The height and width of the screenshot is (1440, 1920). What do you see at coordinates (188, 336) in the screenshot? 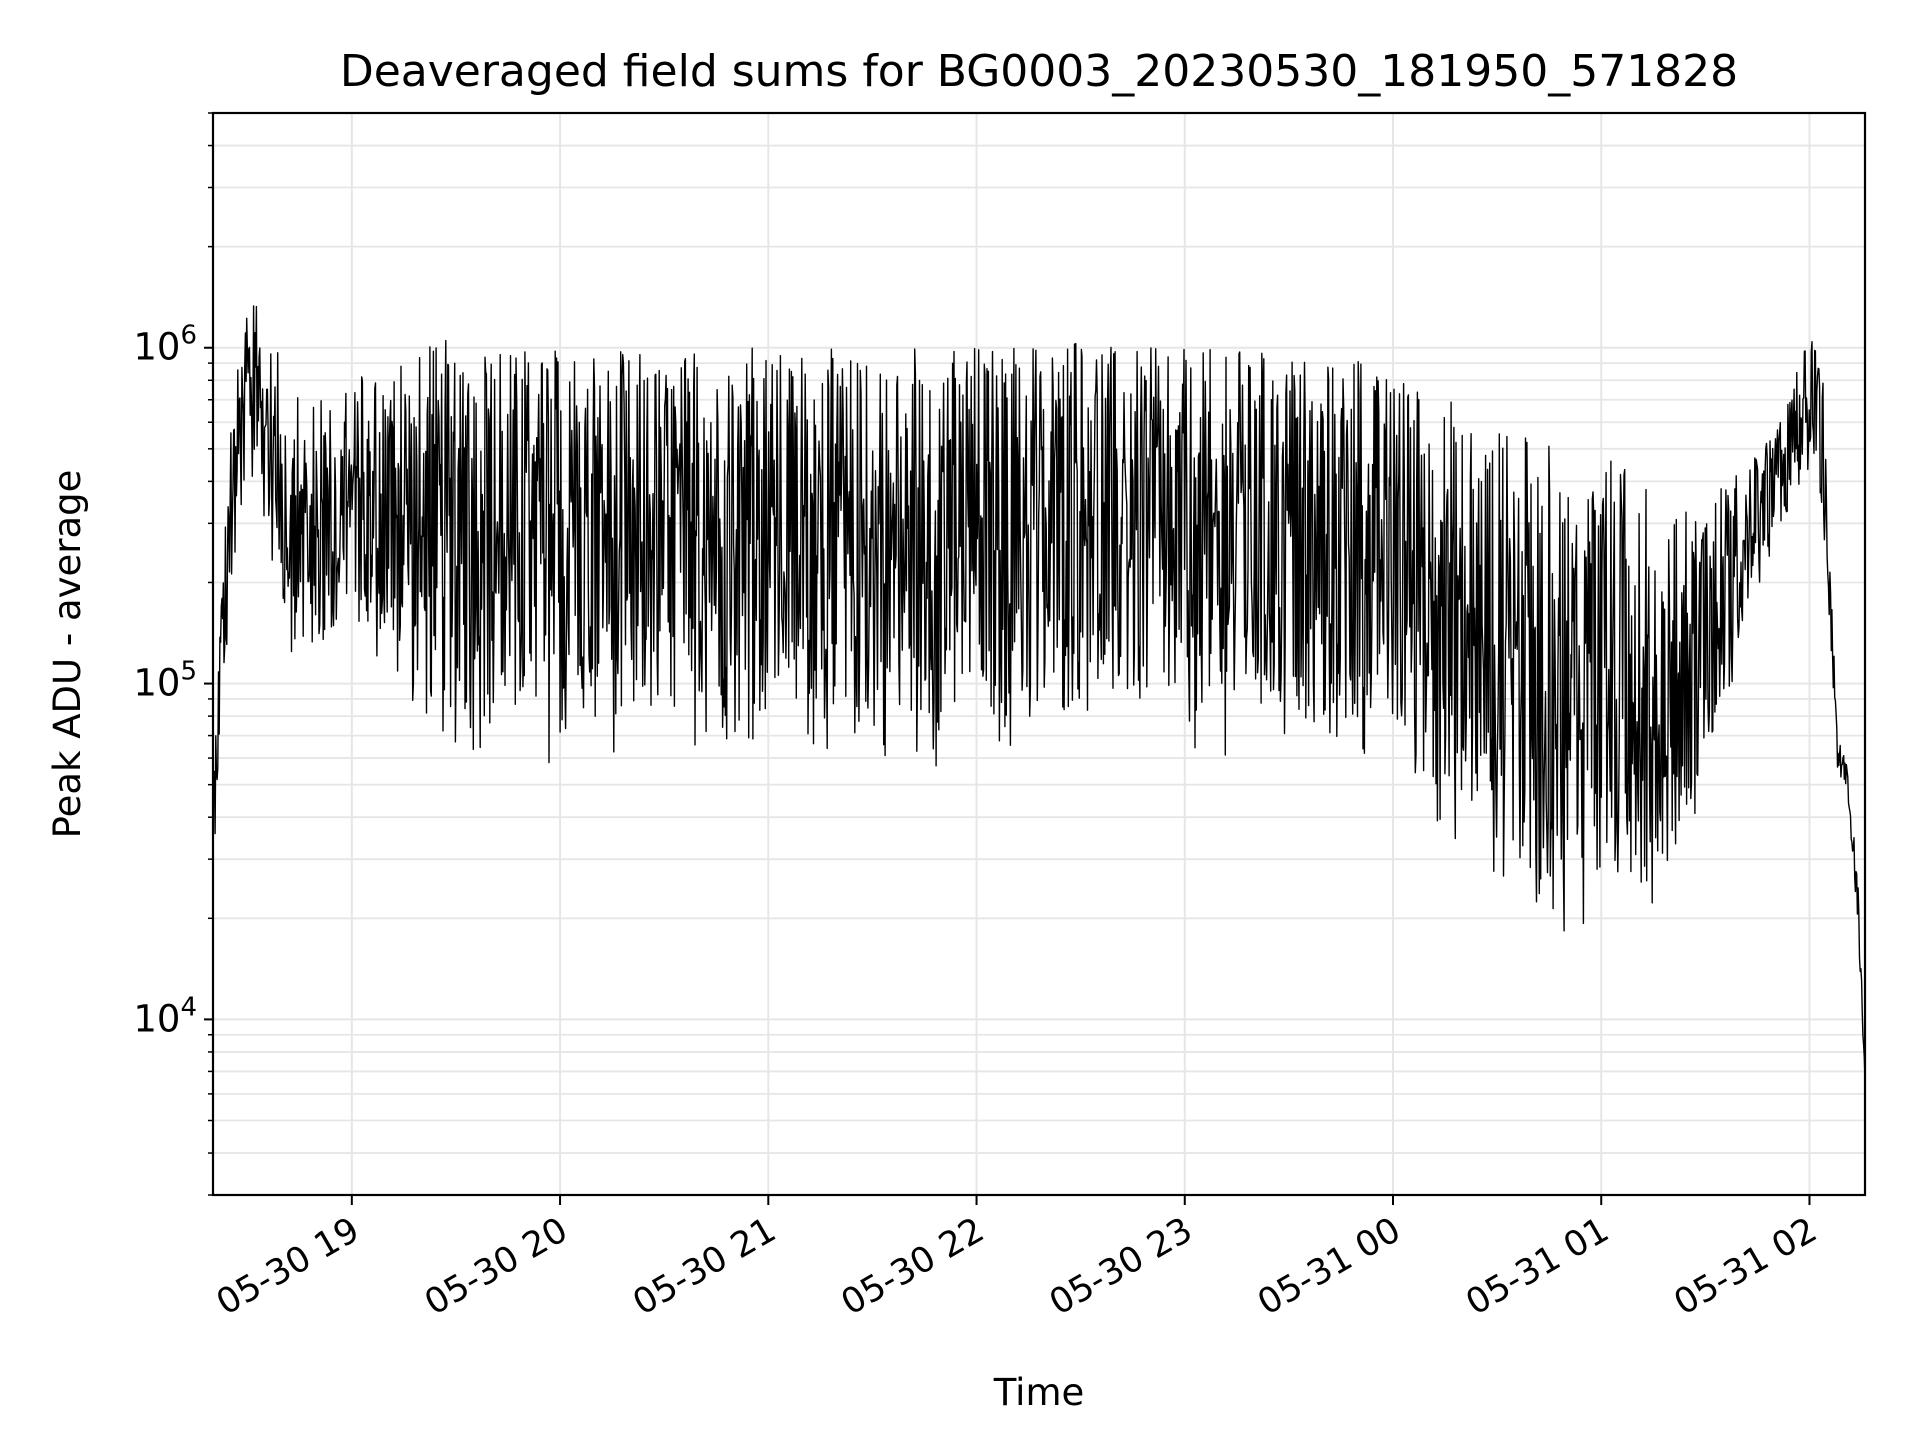
I see `y-tick-label-exponent: 6` at bounding box center [188, 336].